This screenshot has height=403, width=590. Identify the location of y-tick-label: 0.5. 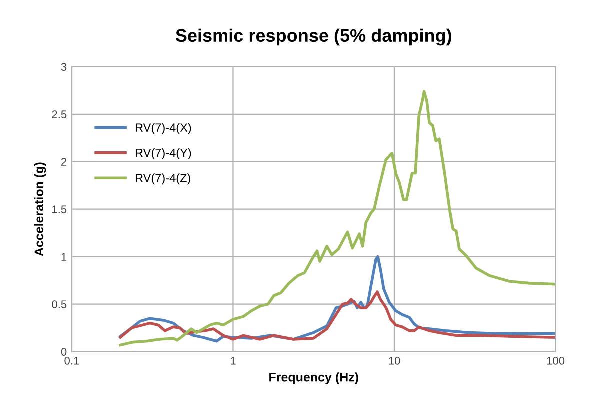
(59, 304).